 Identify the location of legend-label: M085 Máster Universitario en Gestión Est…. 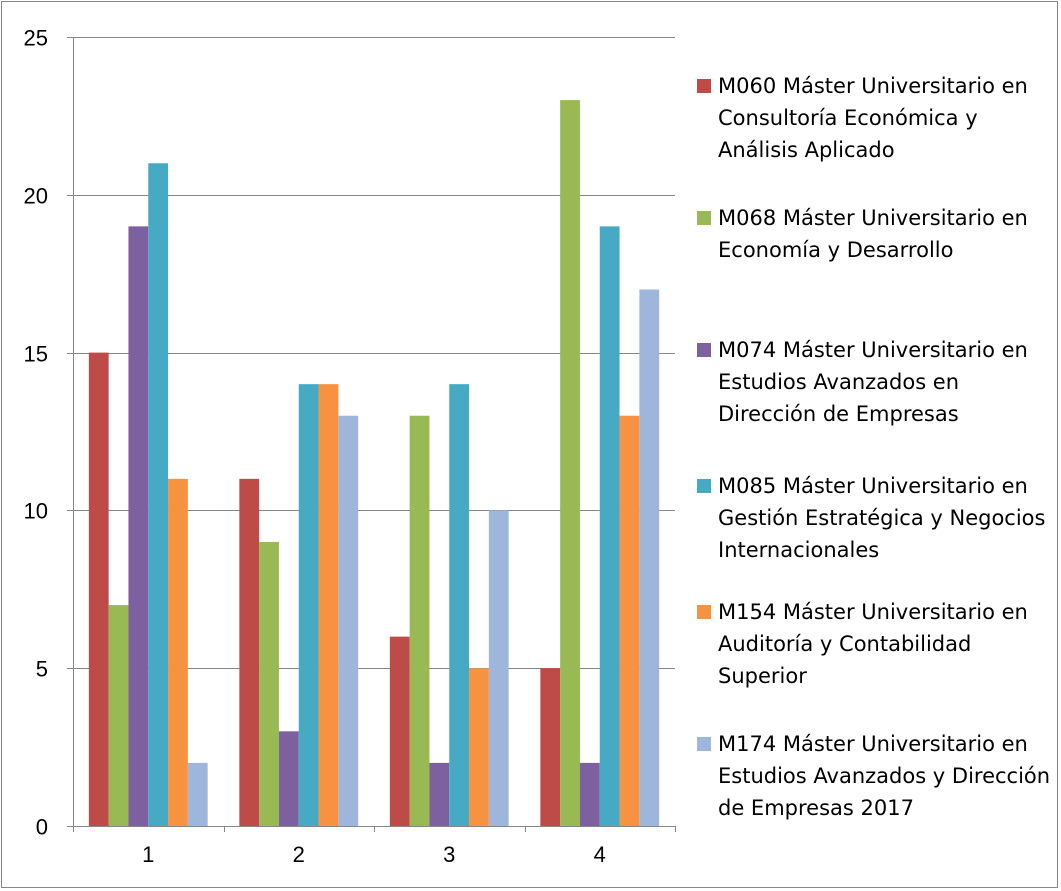
(882, 518).